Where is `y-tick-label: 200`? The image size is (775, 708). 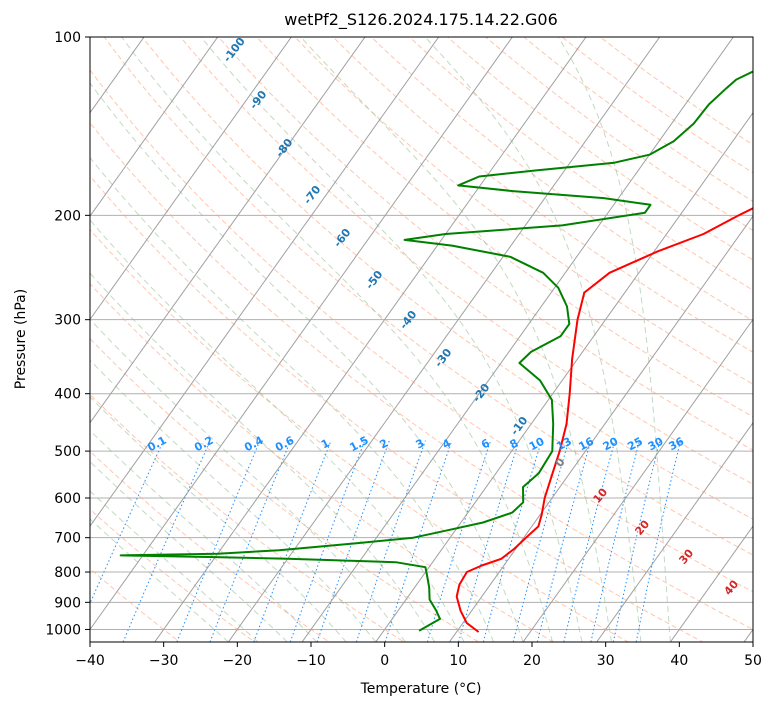
y-tick-label: 200 is located at coordinates (67, 216).